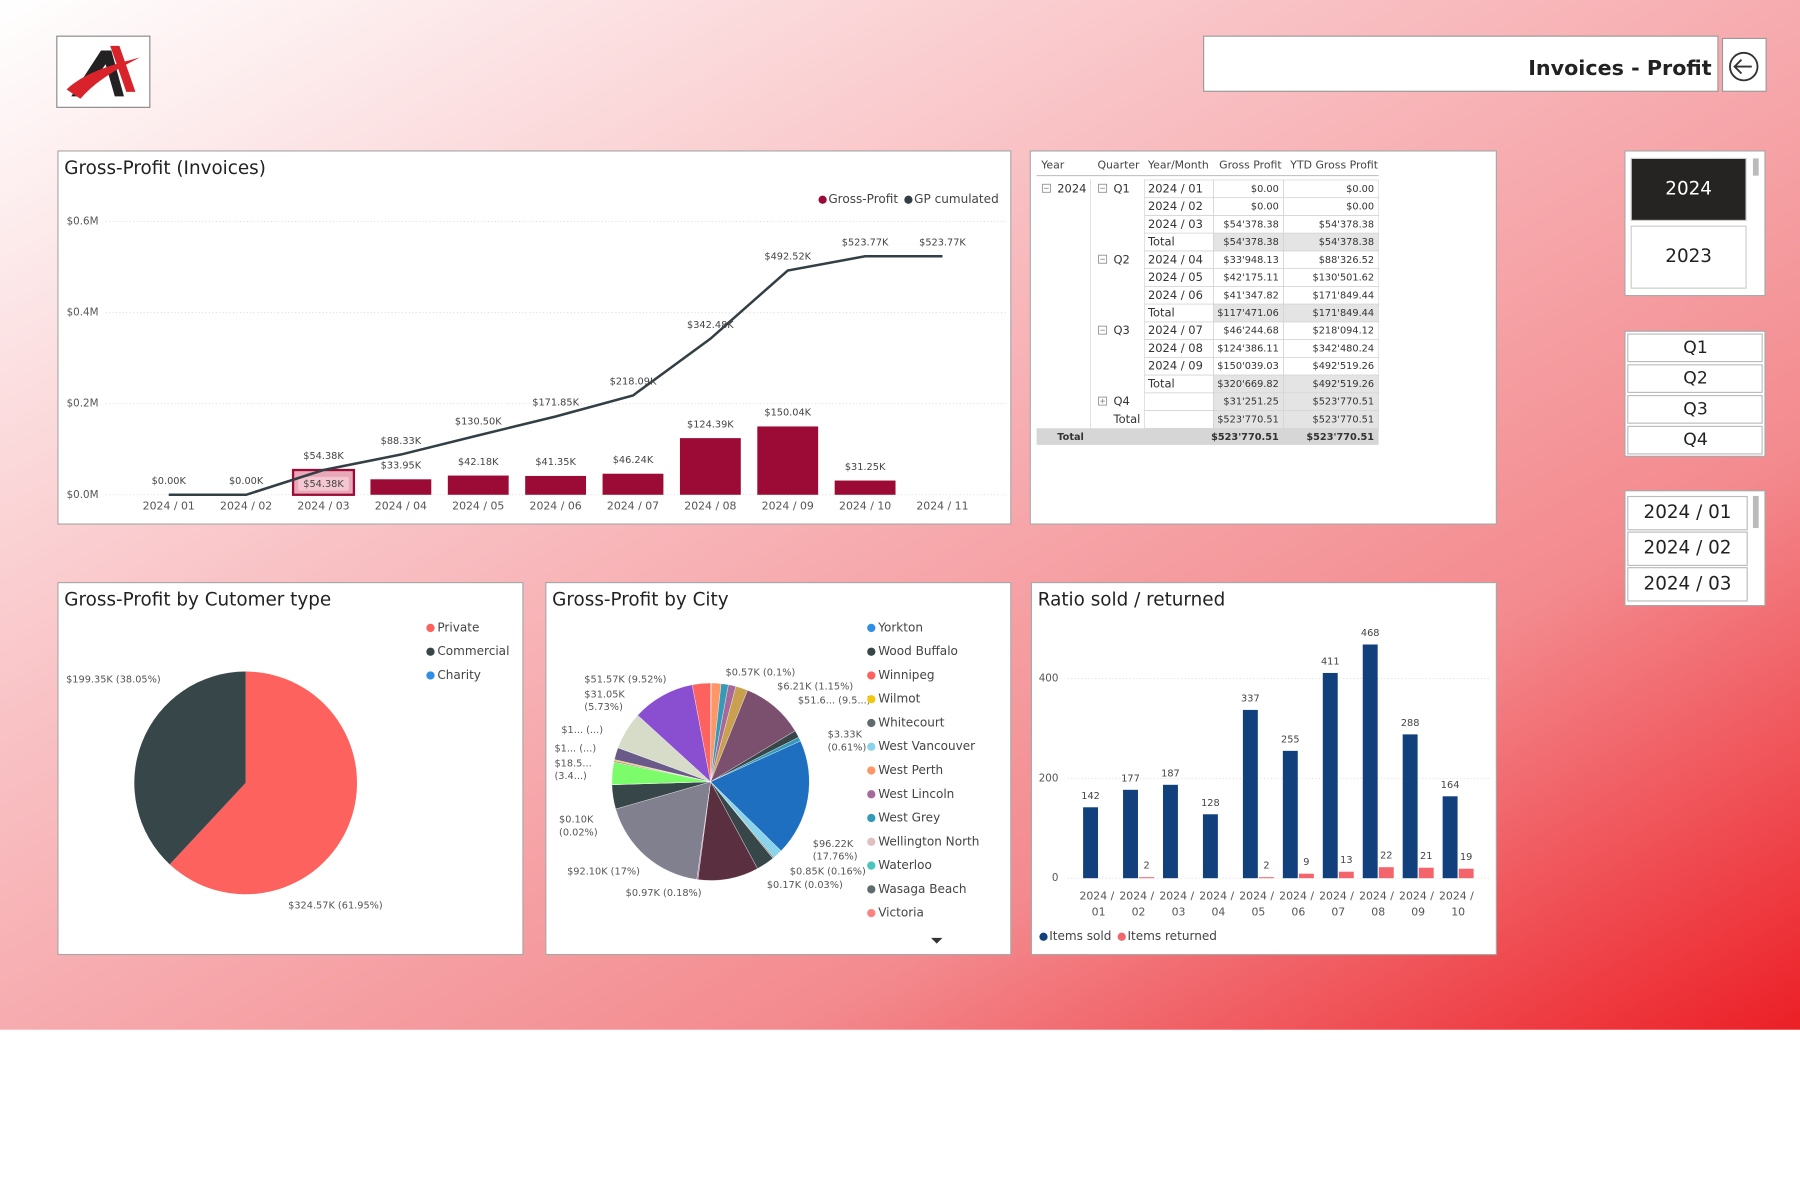  What do you see at coordinates (246, 481) in the screenshot?
I see `data-label: $0.00K` at bounding box center [246, 481].